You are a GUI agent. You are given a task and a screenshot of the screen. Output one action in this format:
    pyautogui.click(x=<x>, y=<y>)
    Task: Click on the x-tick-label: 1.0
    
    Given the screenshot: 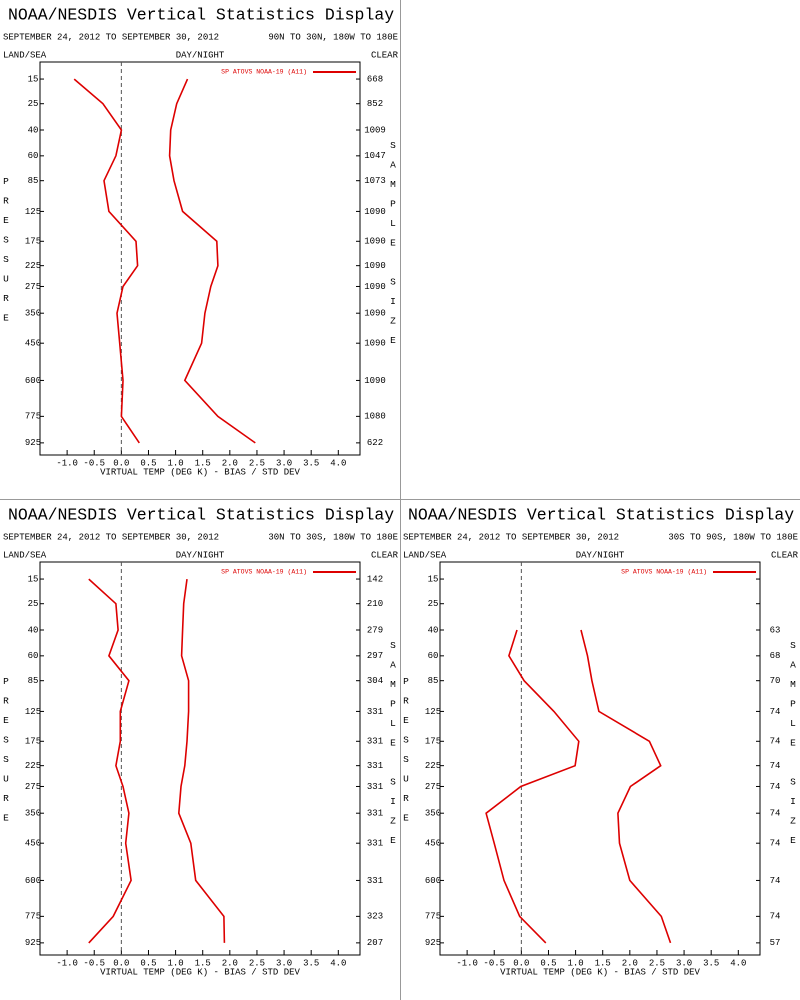 What is the action you would take?
    pyautogui.click(x=175, y=963)
    